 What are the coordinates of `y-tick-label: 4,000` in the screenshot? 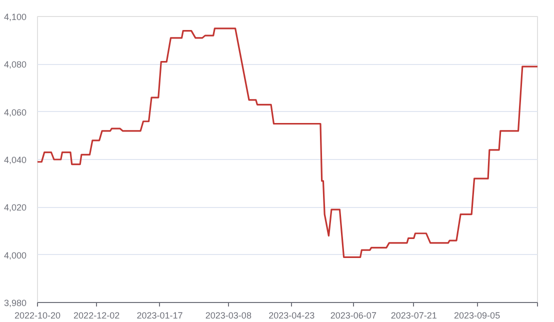 It's located at (15, 255).